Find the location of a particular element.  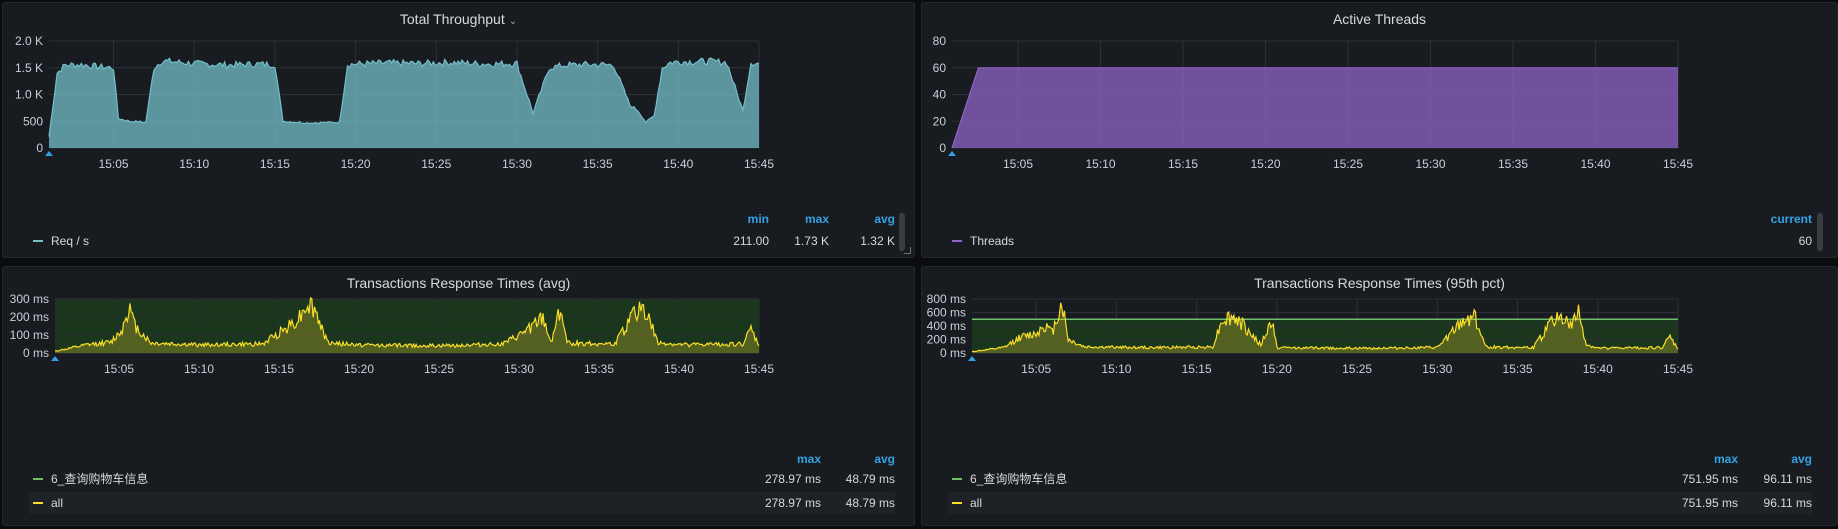

y-tick-label: 0 is located at coordinates (39, 148).